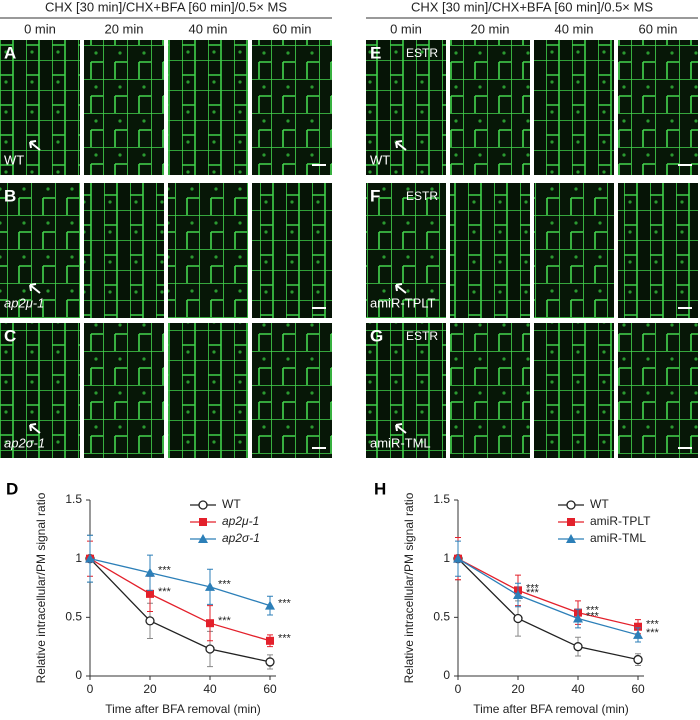  I want to click on legend-label: ap2μ-1, so click(240, 521).